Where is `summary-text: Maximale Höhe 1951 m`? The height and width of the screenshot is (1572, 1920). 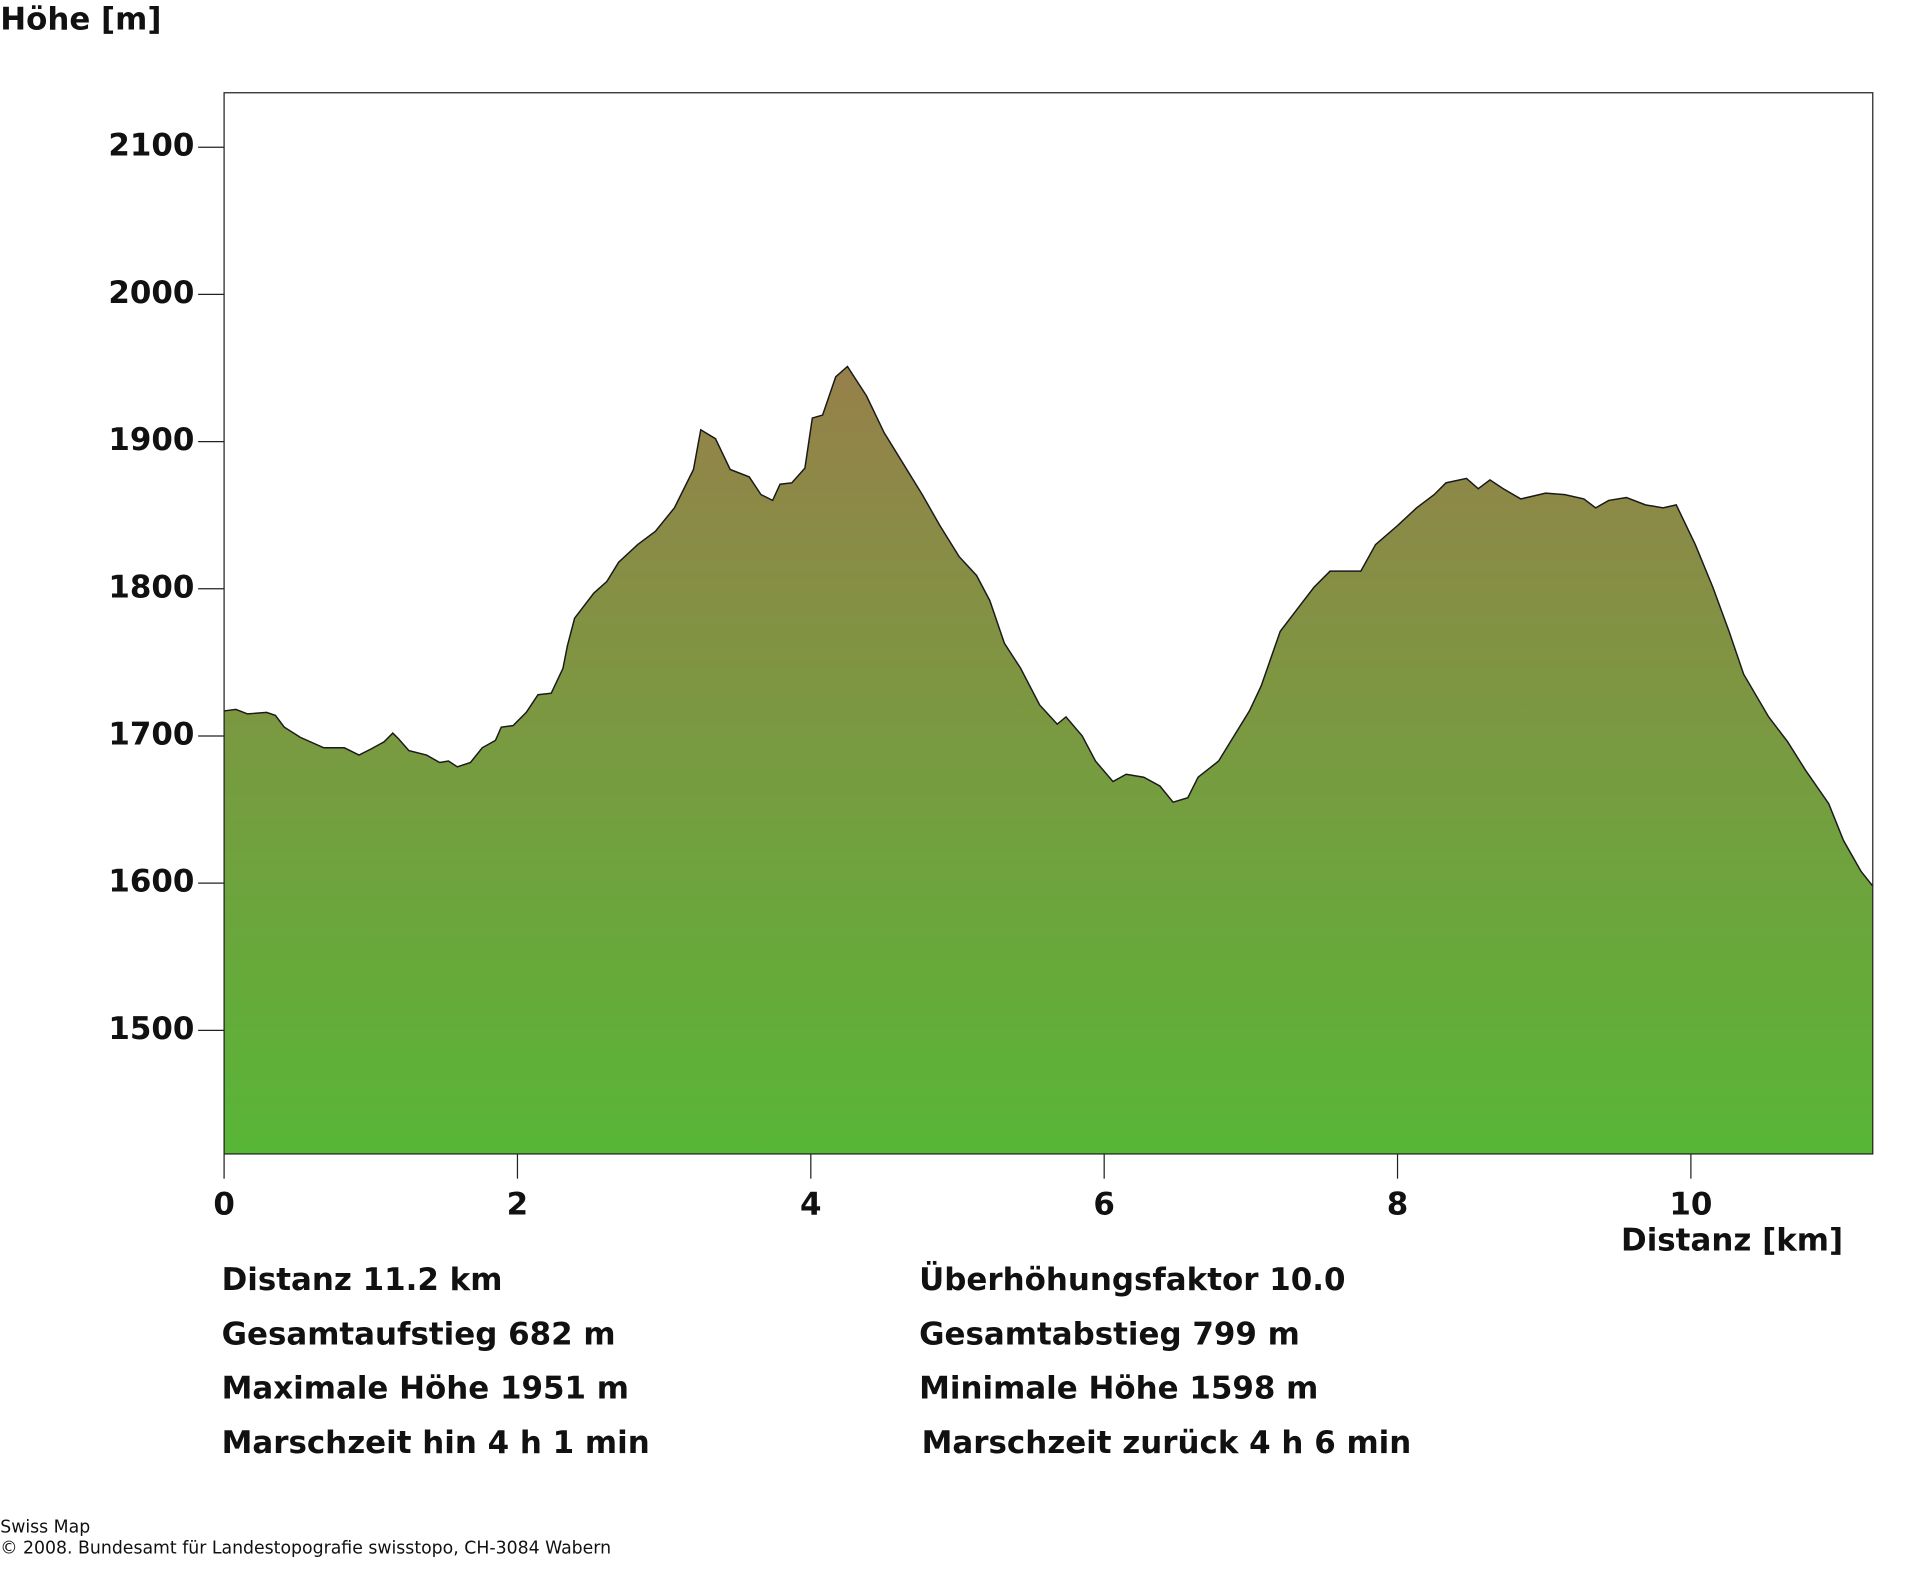 summary-text: Maximale Höhe 1951 m is located at coordinates (425, 1389).